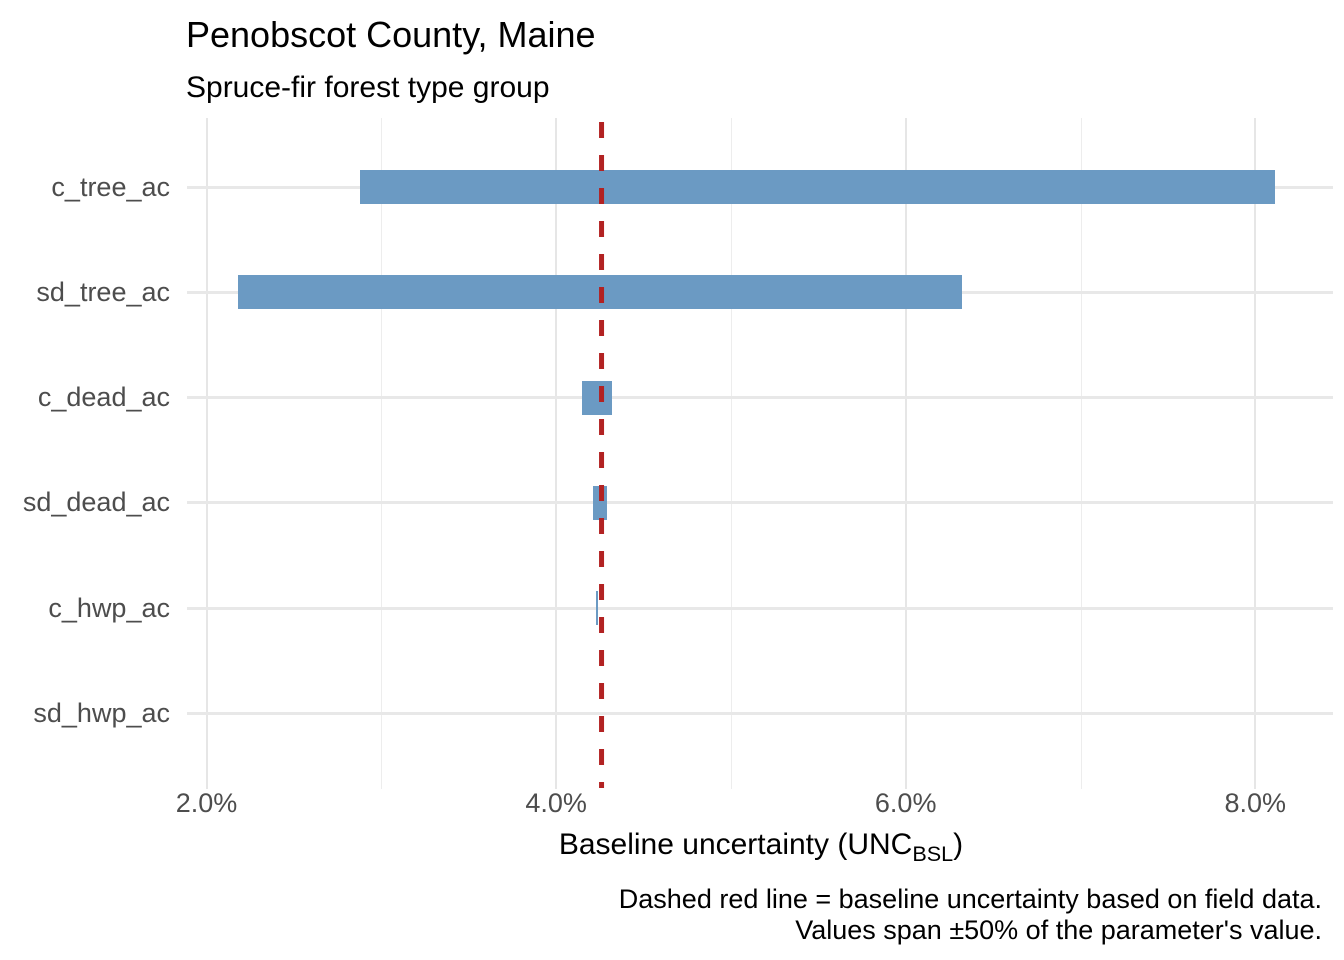 This screenshot has height=960, width=1344. What do you see at coordinates (905, 803) in the screenshot?
I see `x-axis-tick-6.0%: 6.0%` at bounding box center [905, 803].